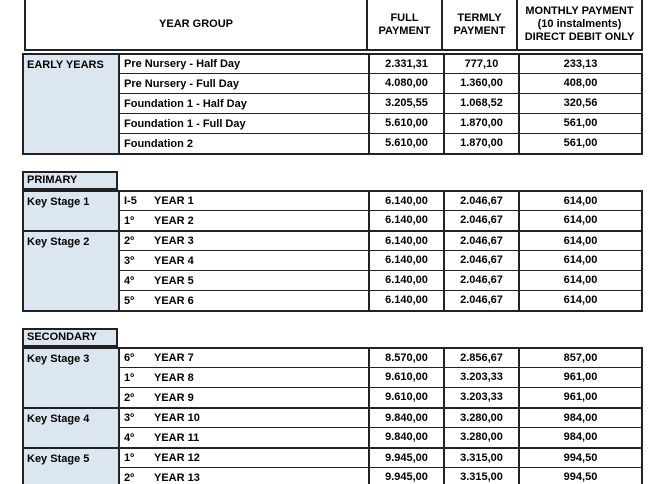 The width and height of the screenshot is (660, 484). I want to click on year-group-cell: 2º YEAR 3, so click(243, 240).